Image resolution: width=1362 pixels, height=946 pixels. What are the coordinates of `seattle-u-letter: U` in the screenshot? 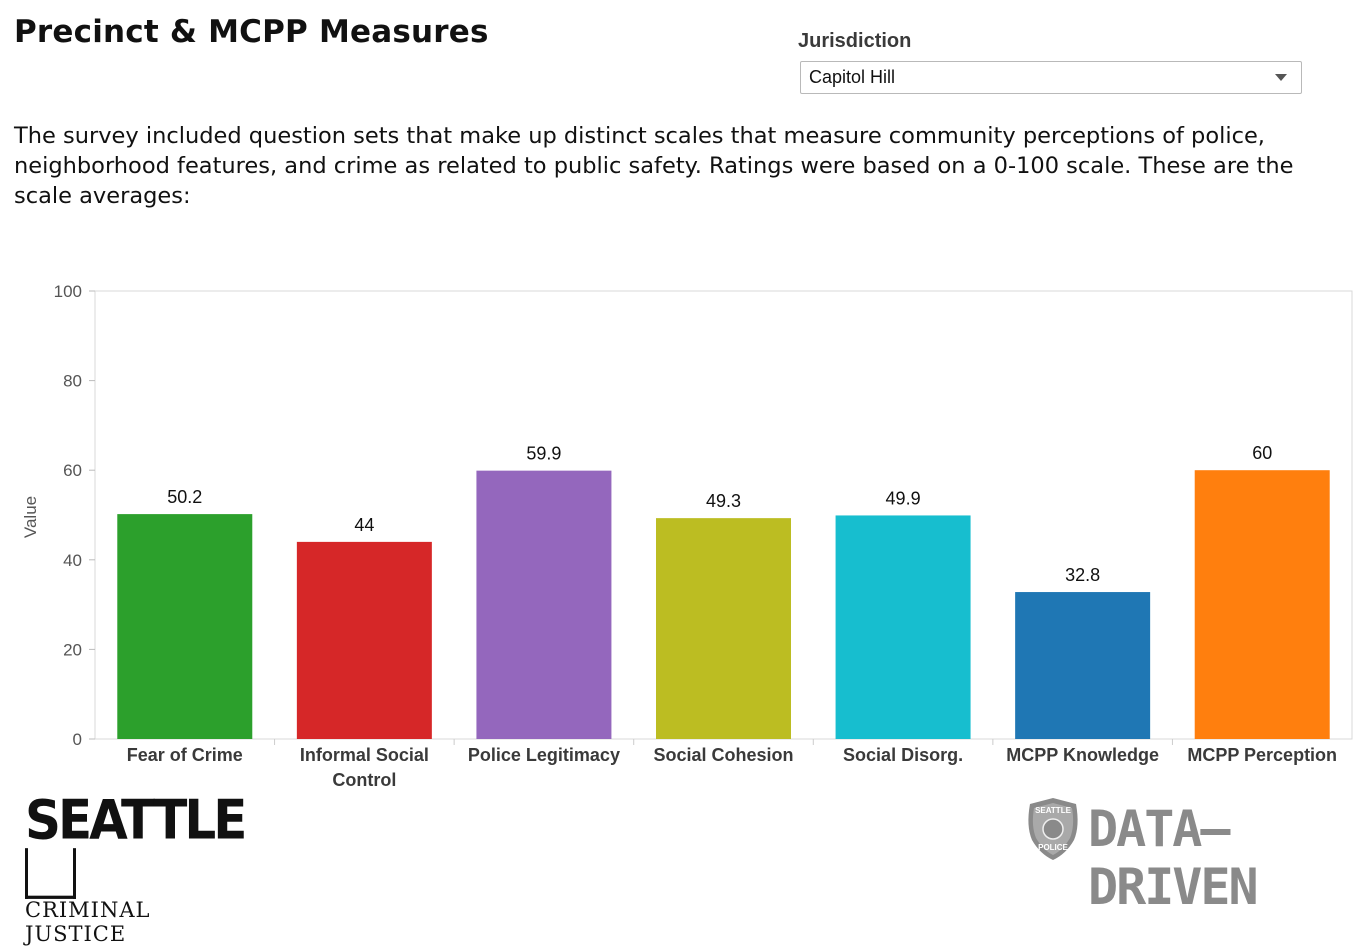 It's located at (50, 873).